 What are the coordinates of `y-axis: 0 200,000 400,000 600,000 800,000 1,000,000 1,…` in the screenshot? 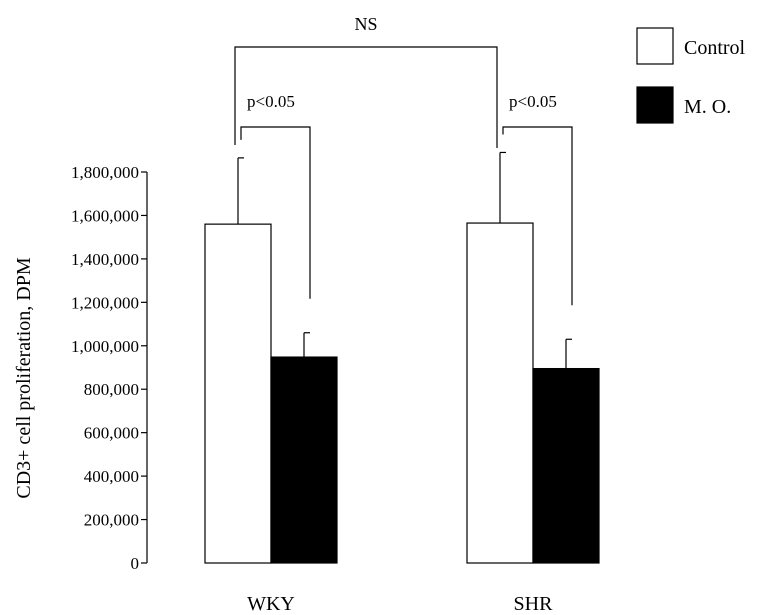 It's located at (109, 368).